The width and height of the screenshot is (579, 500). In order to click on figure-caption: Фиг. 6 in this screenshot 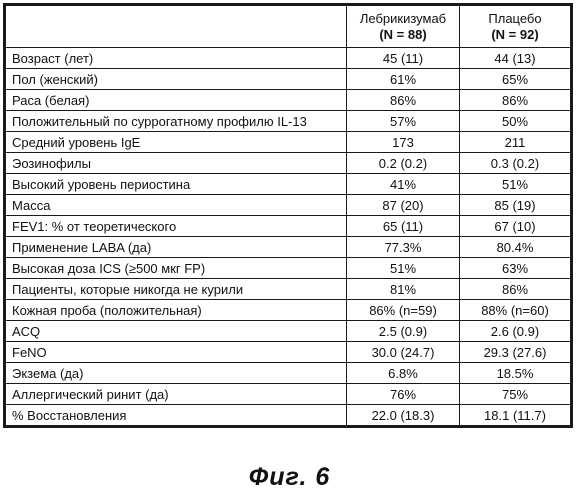, I will do `click(289, 477)`.